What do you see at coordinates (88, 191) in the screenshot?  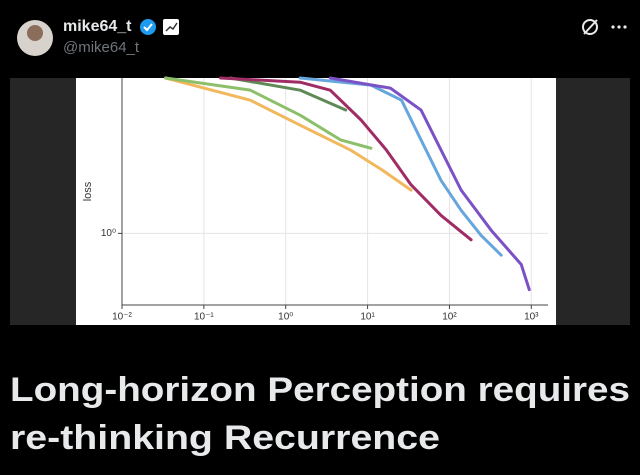 I see `y-axis-label: loss` at bounding box center [88, 191].